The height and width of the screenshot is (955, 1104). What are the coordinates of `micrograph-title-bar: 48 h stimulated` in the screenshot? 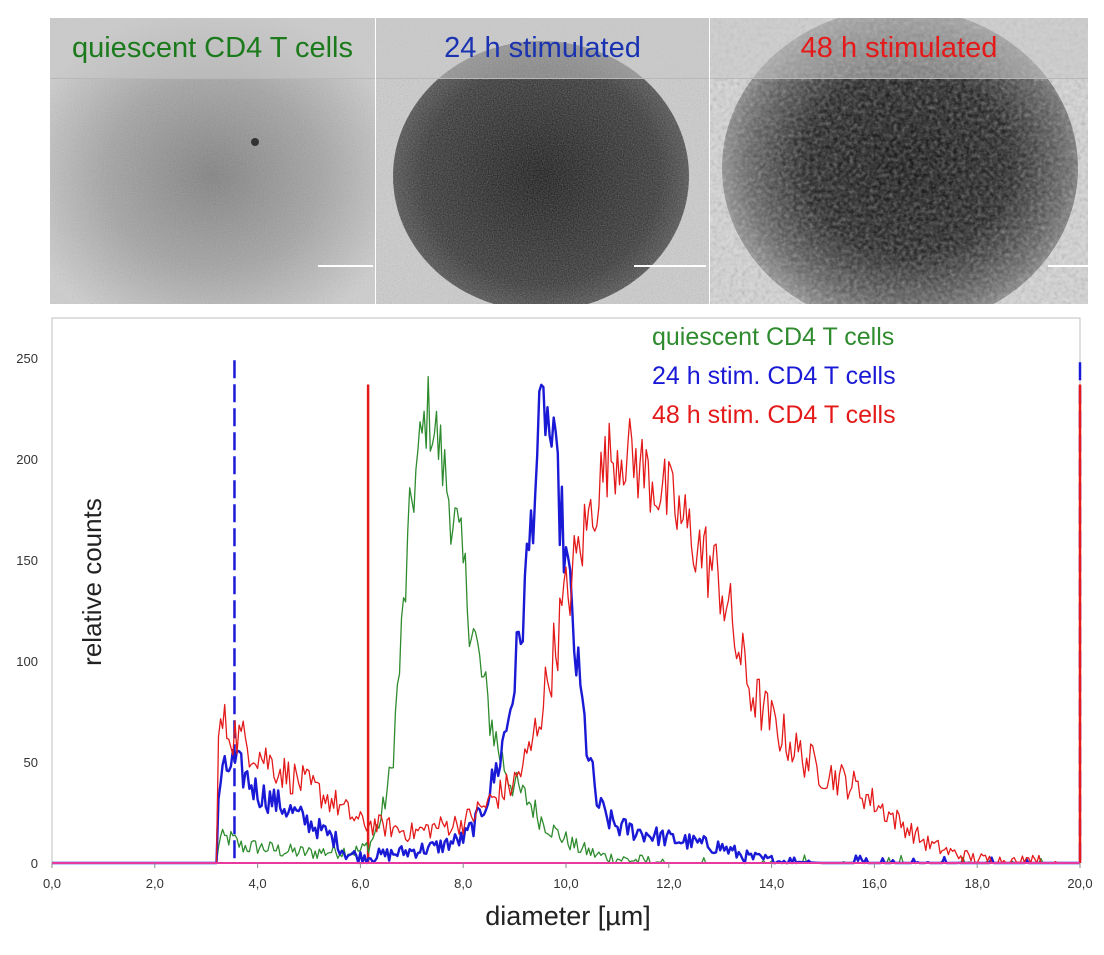 It's located at (899, 48).